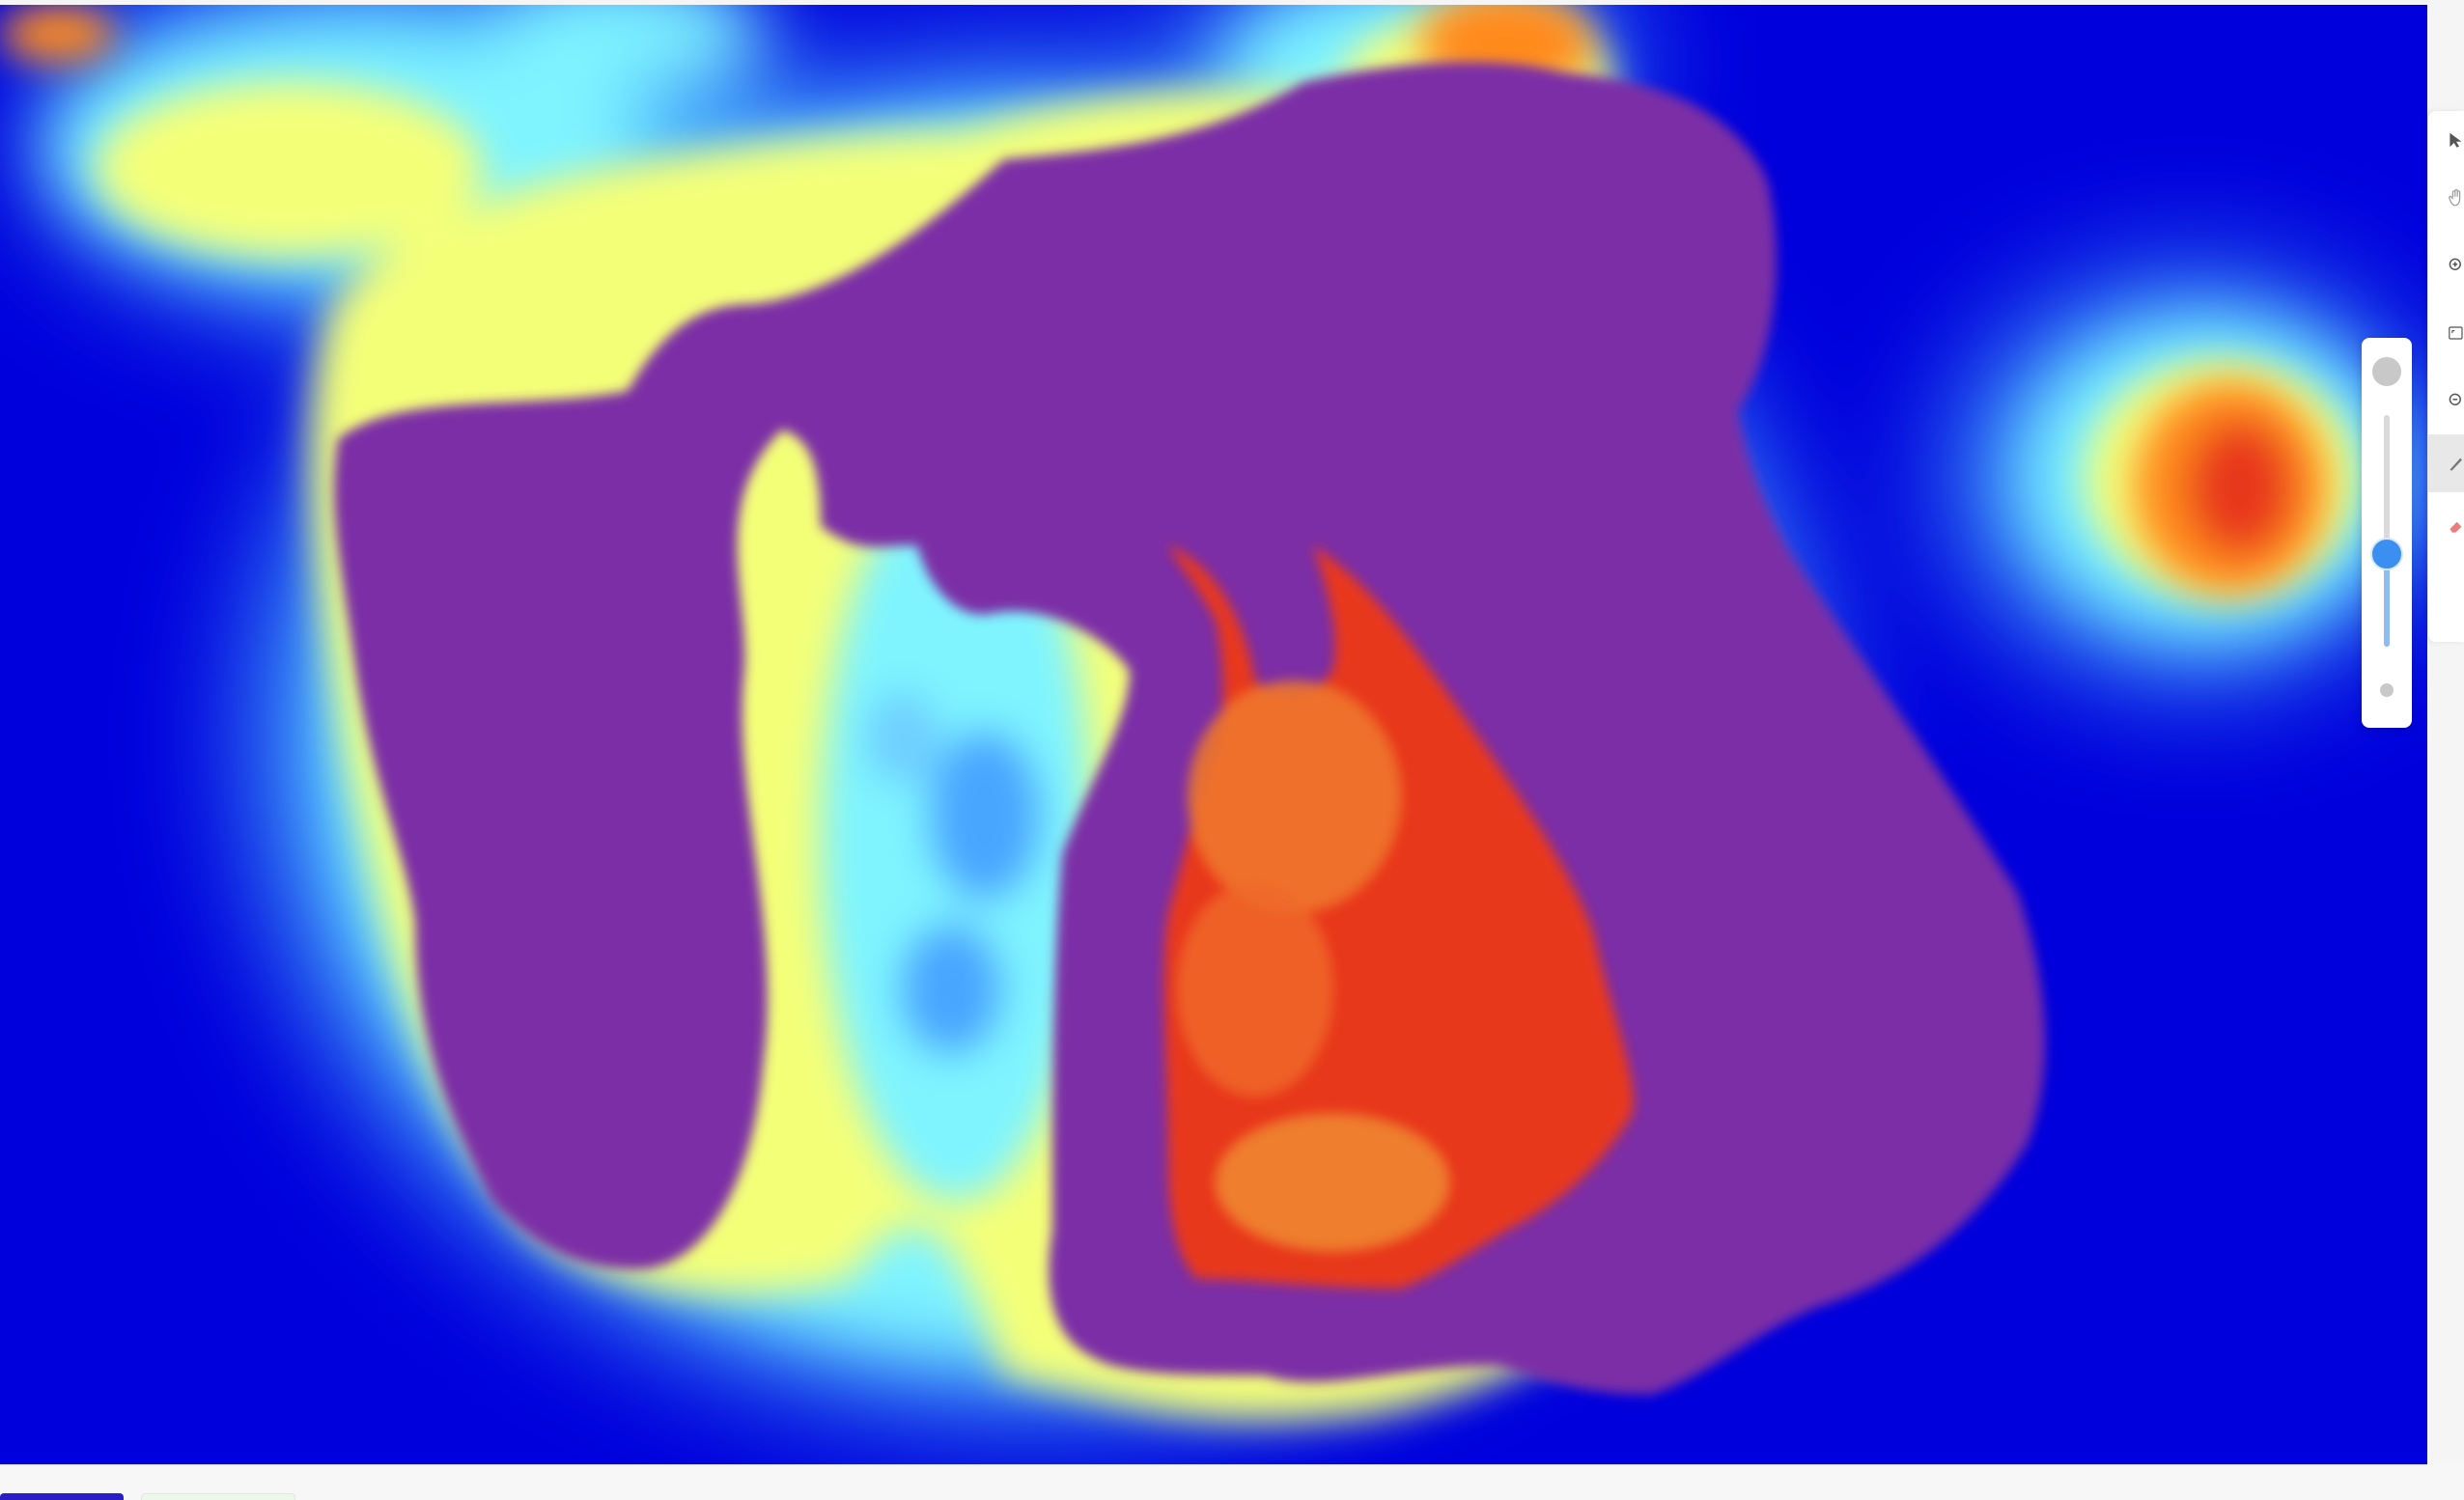 This screenshot has width=2464, height=1500. Describe the element at coordinates (2387, 690) in the screenshot. I see `brush-size-small-indicator` at that location.